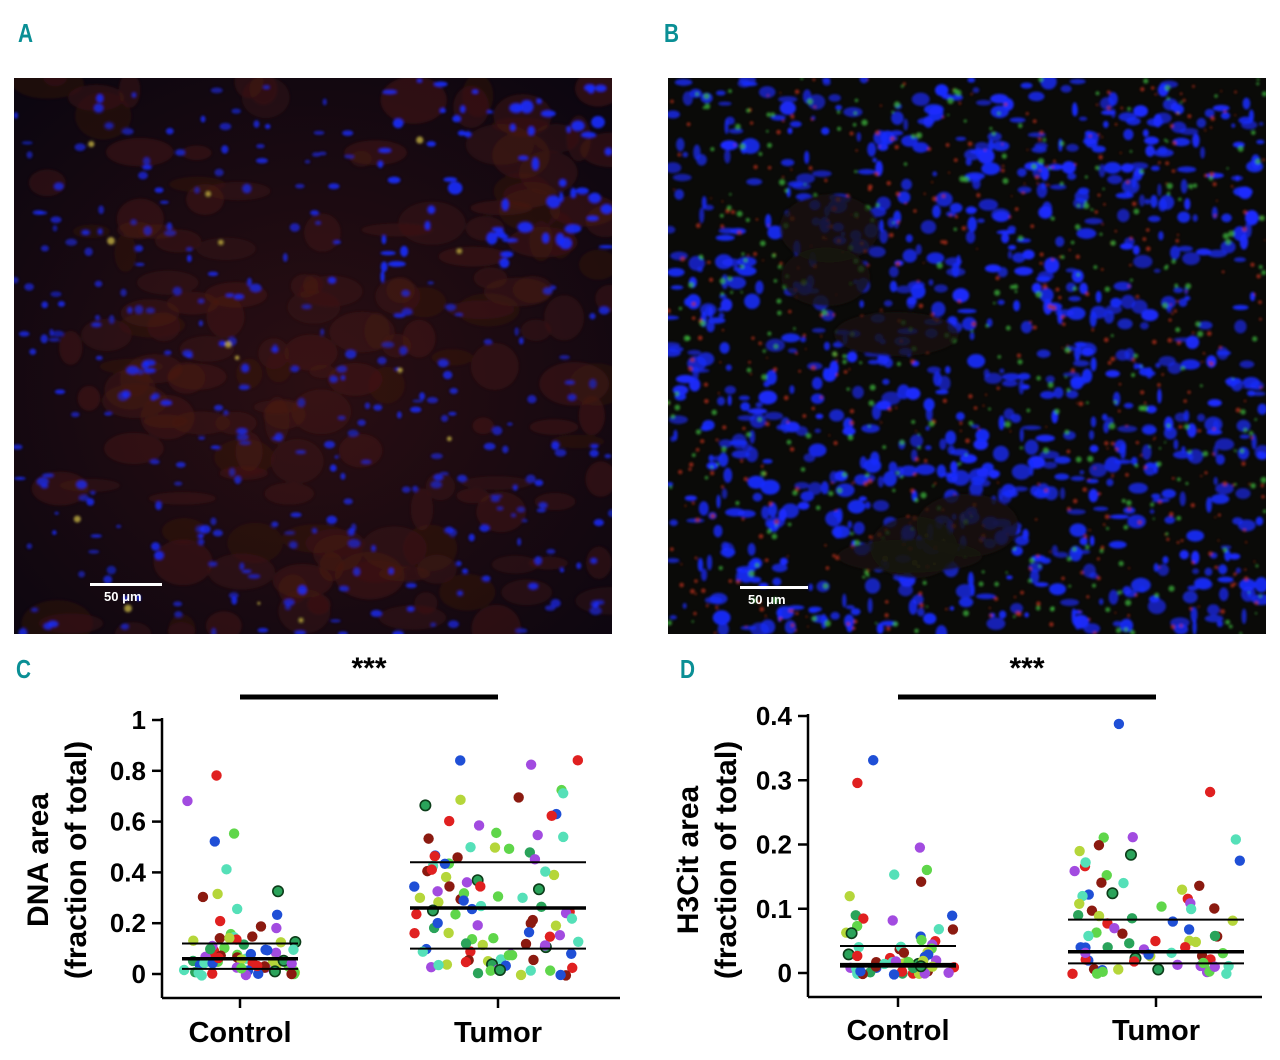 Image resolution: width=1280 pixels, height=1060 pixels. What do you see at coordinates (672, 33) in the screenshot?
I see `panel-letter-b: B` at bounding box center [672, 33].